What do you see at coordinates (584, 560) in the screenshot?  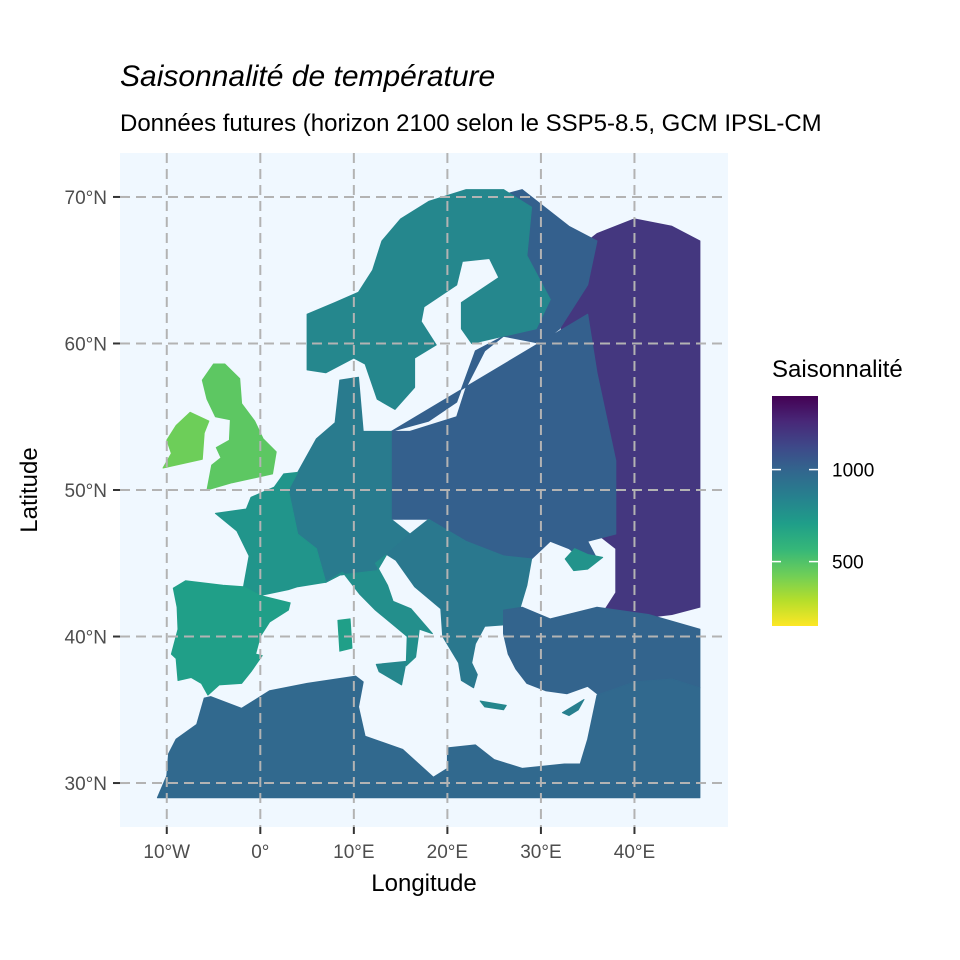 I see `land-crimea` at bounding box center [584, 560].